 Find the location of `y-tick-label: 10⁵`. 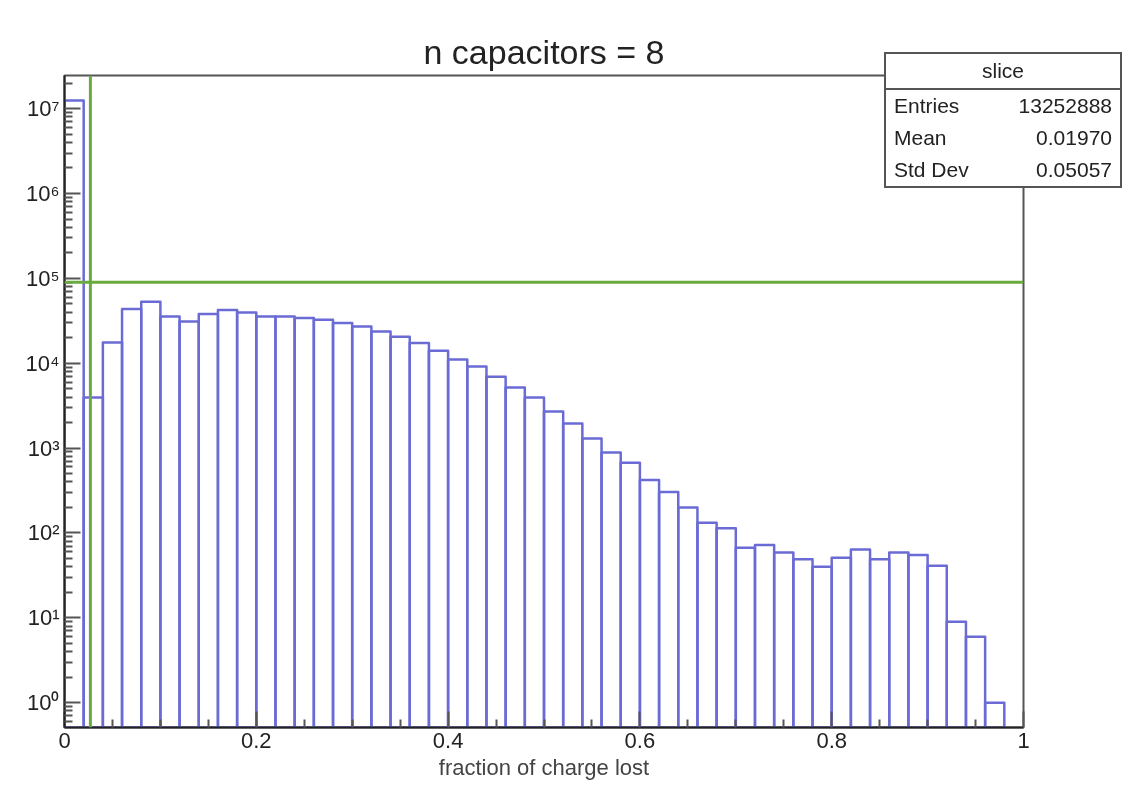

y-tick-label: 10⁵ is located at coordinates (42, 278).